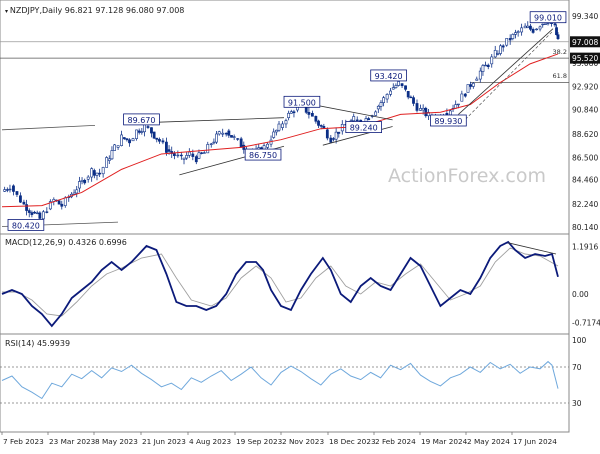  I want to click on x-tick-label: 2 May 2024, so click(488, 441).